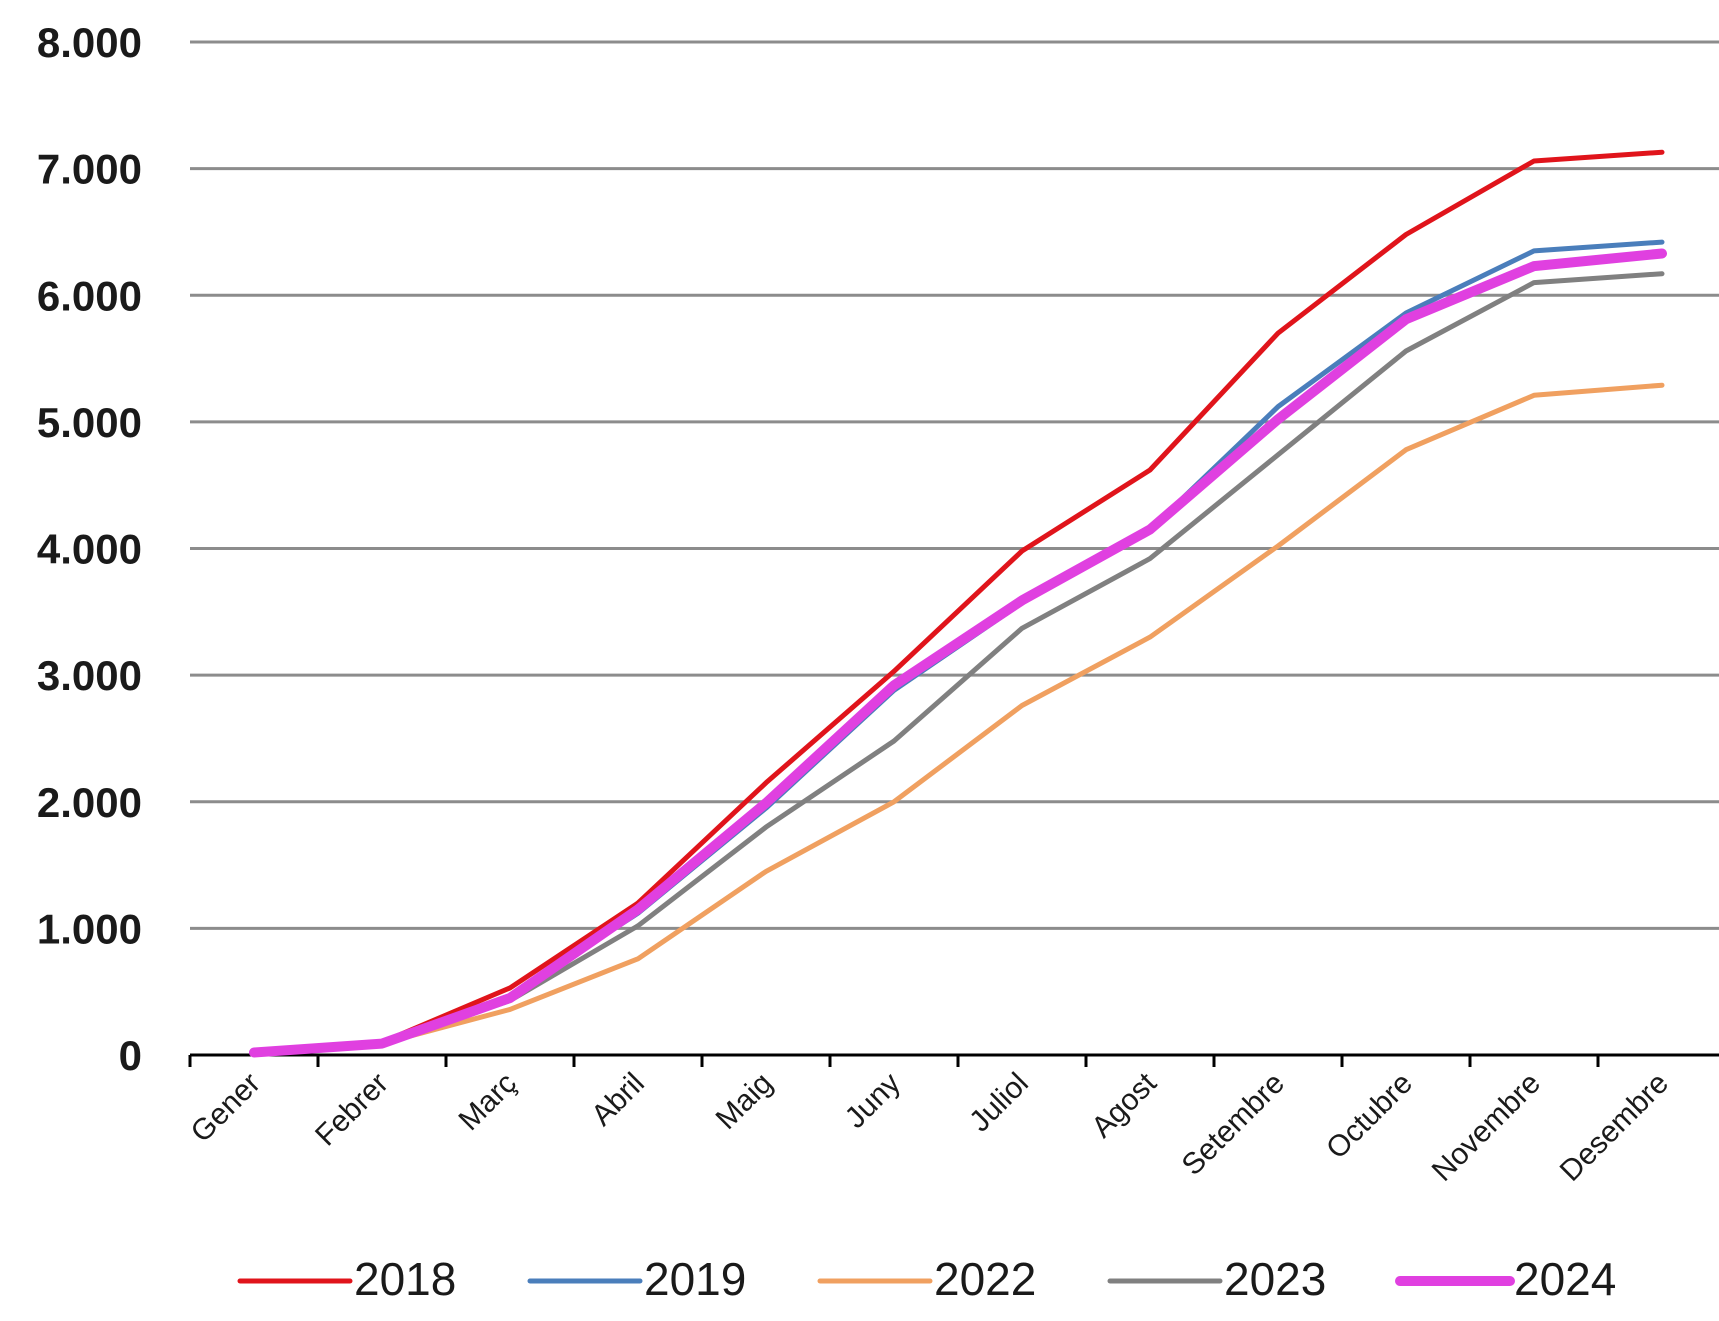  Describe the element at coordinates (999, 1103) in the screenshot. I see `x-tick-label: Juliol` at that location.